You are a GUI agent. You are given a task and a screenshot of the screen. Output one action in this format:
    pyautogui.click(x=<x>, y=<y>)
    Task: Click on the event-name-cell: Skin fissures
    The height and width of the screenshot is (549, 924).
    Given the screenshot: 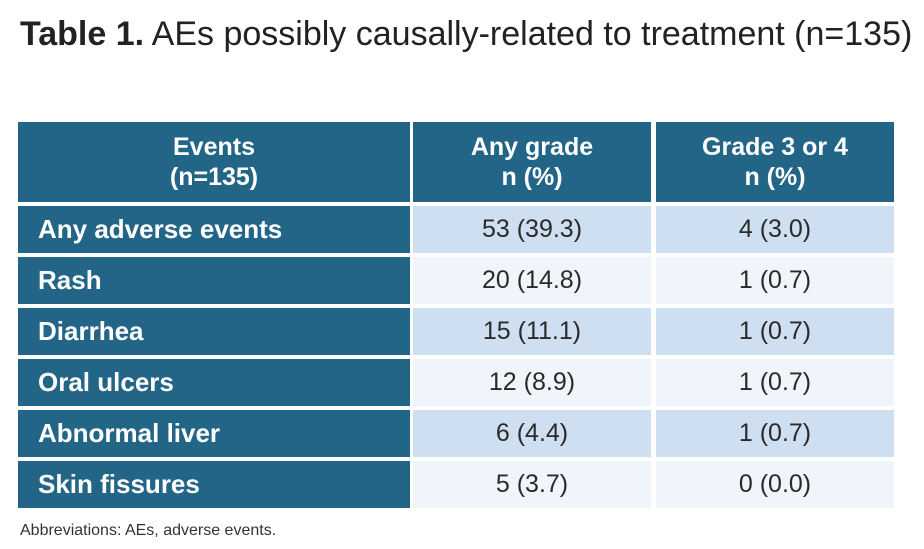 What is the action you would take?
    pyautogui.click(x=214, y=484)
    